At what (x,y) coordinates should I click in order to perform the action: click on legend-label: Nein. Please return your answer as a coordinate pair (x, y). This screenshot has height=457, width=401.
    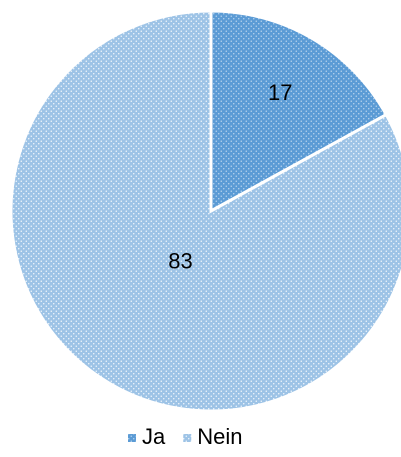
    Looking at the image, I should click on (219, 436).